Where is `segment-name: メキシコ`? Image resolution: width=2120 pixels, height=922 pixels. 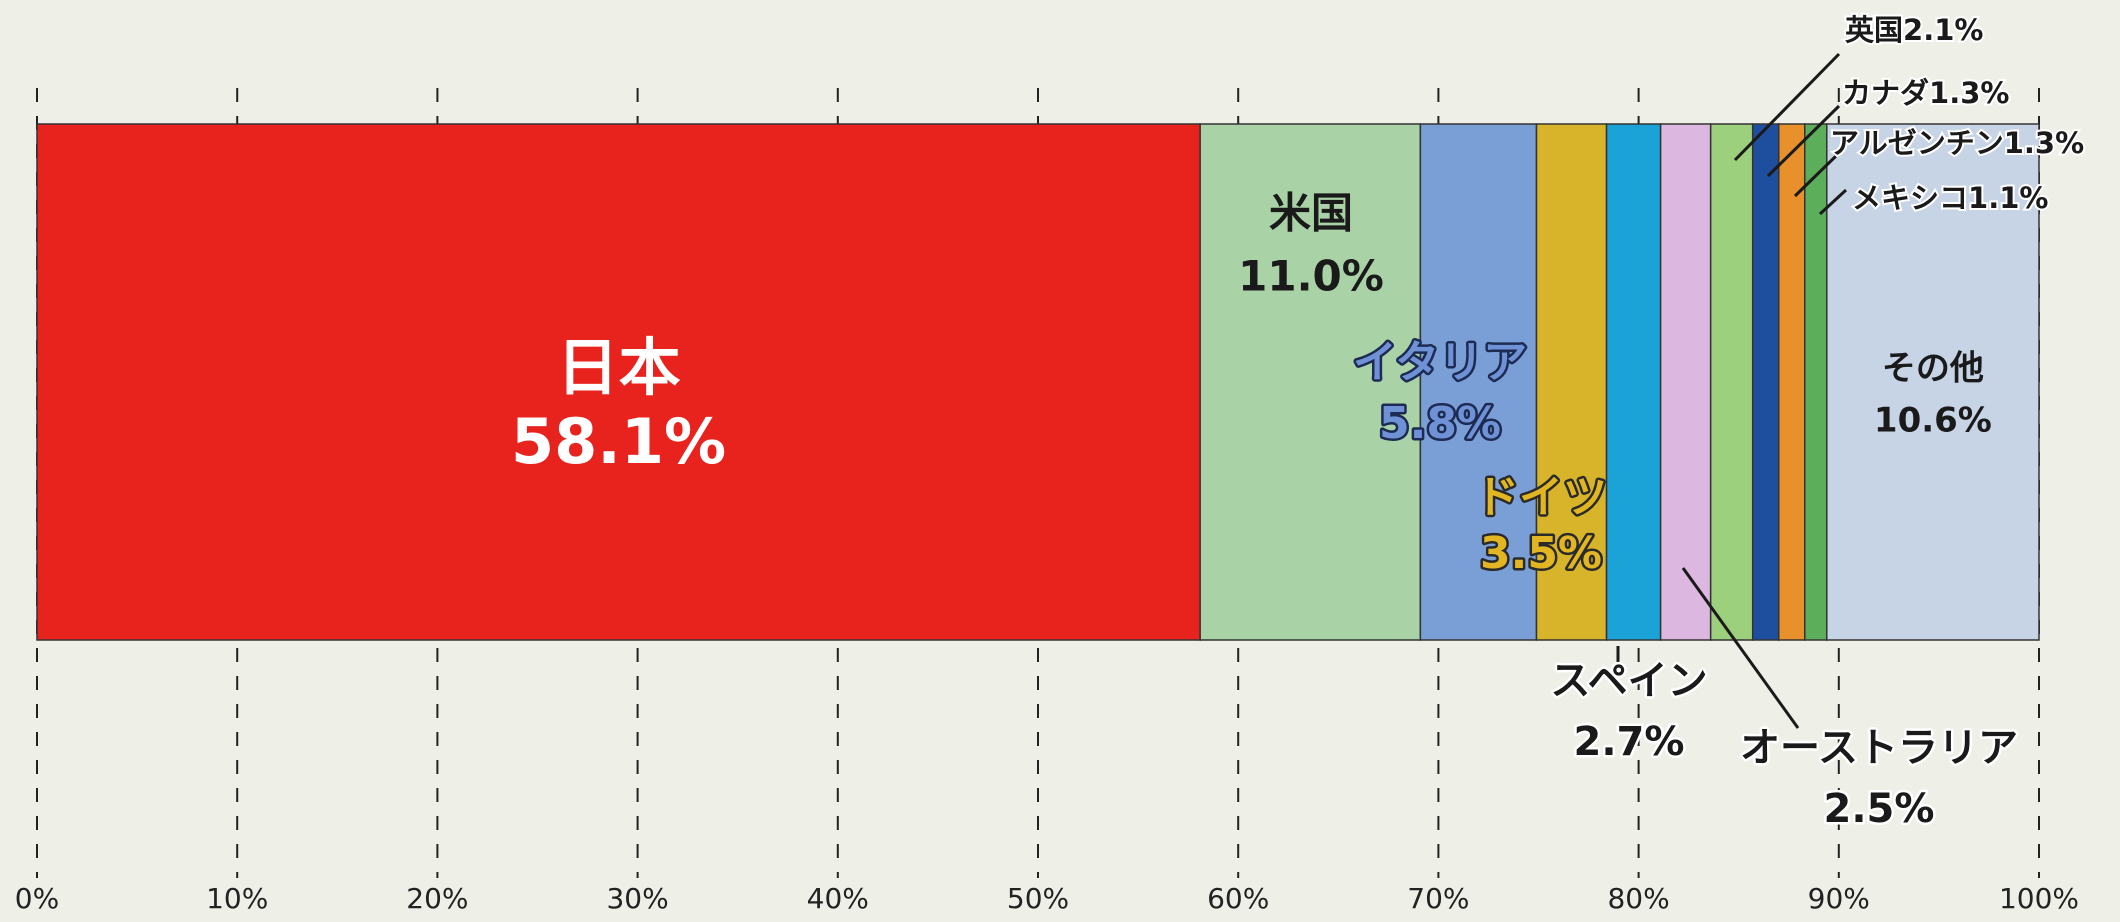 segment-name: メキシコ is located at coordinates (1910, 198).